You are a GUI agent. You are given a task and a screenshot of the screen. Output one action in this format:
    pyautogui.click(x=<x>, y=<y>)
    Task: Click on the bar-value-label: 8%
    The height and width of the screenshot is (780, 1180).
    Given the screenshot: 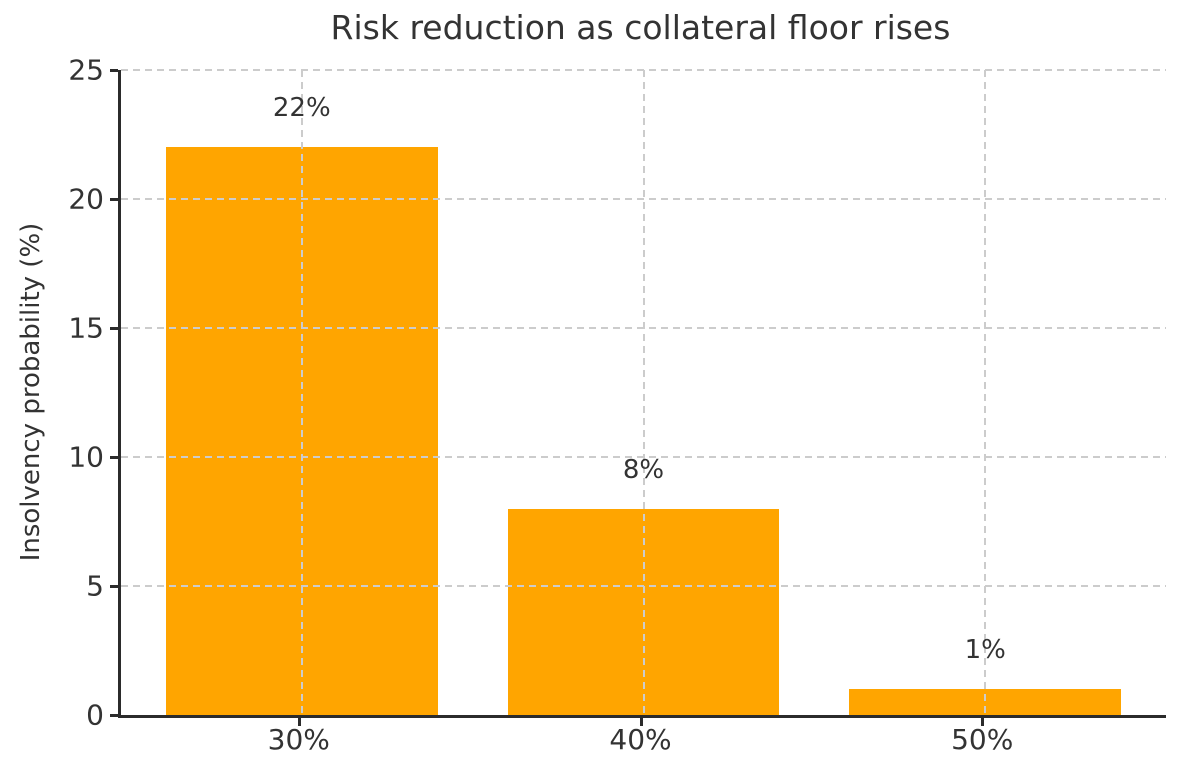 What is the action you would take?
    pyautogui.click(x=643, y=469)
    